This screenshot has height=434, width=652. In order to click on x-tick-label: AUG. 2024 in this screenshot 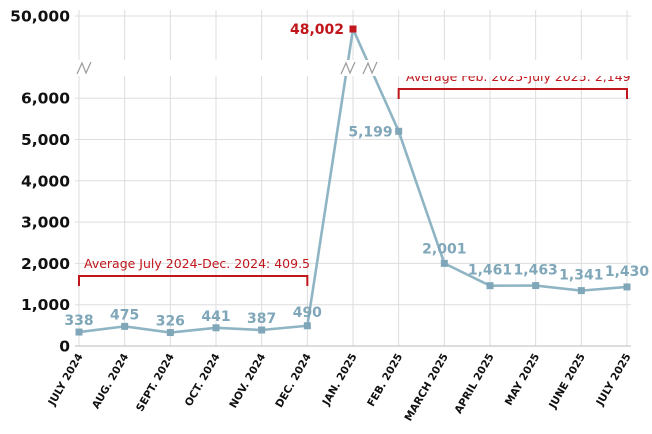, I will do `click(110, 382)`.